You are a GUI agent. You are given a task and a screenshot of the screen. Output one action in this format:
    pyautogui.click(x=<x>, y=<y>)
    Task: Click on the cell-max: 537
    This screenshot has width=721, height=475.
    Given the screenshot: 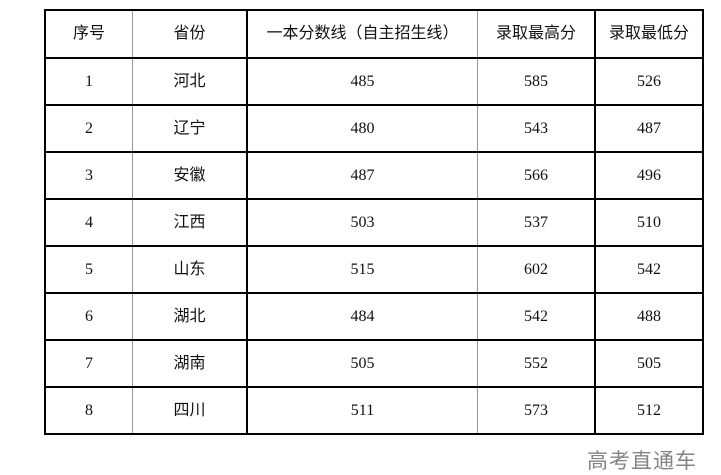 What is the action you would take?
    pyautogui.click(x=536, y=222)
    